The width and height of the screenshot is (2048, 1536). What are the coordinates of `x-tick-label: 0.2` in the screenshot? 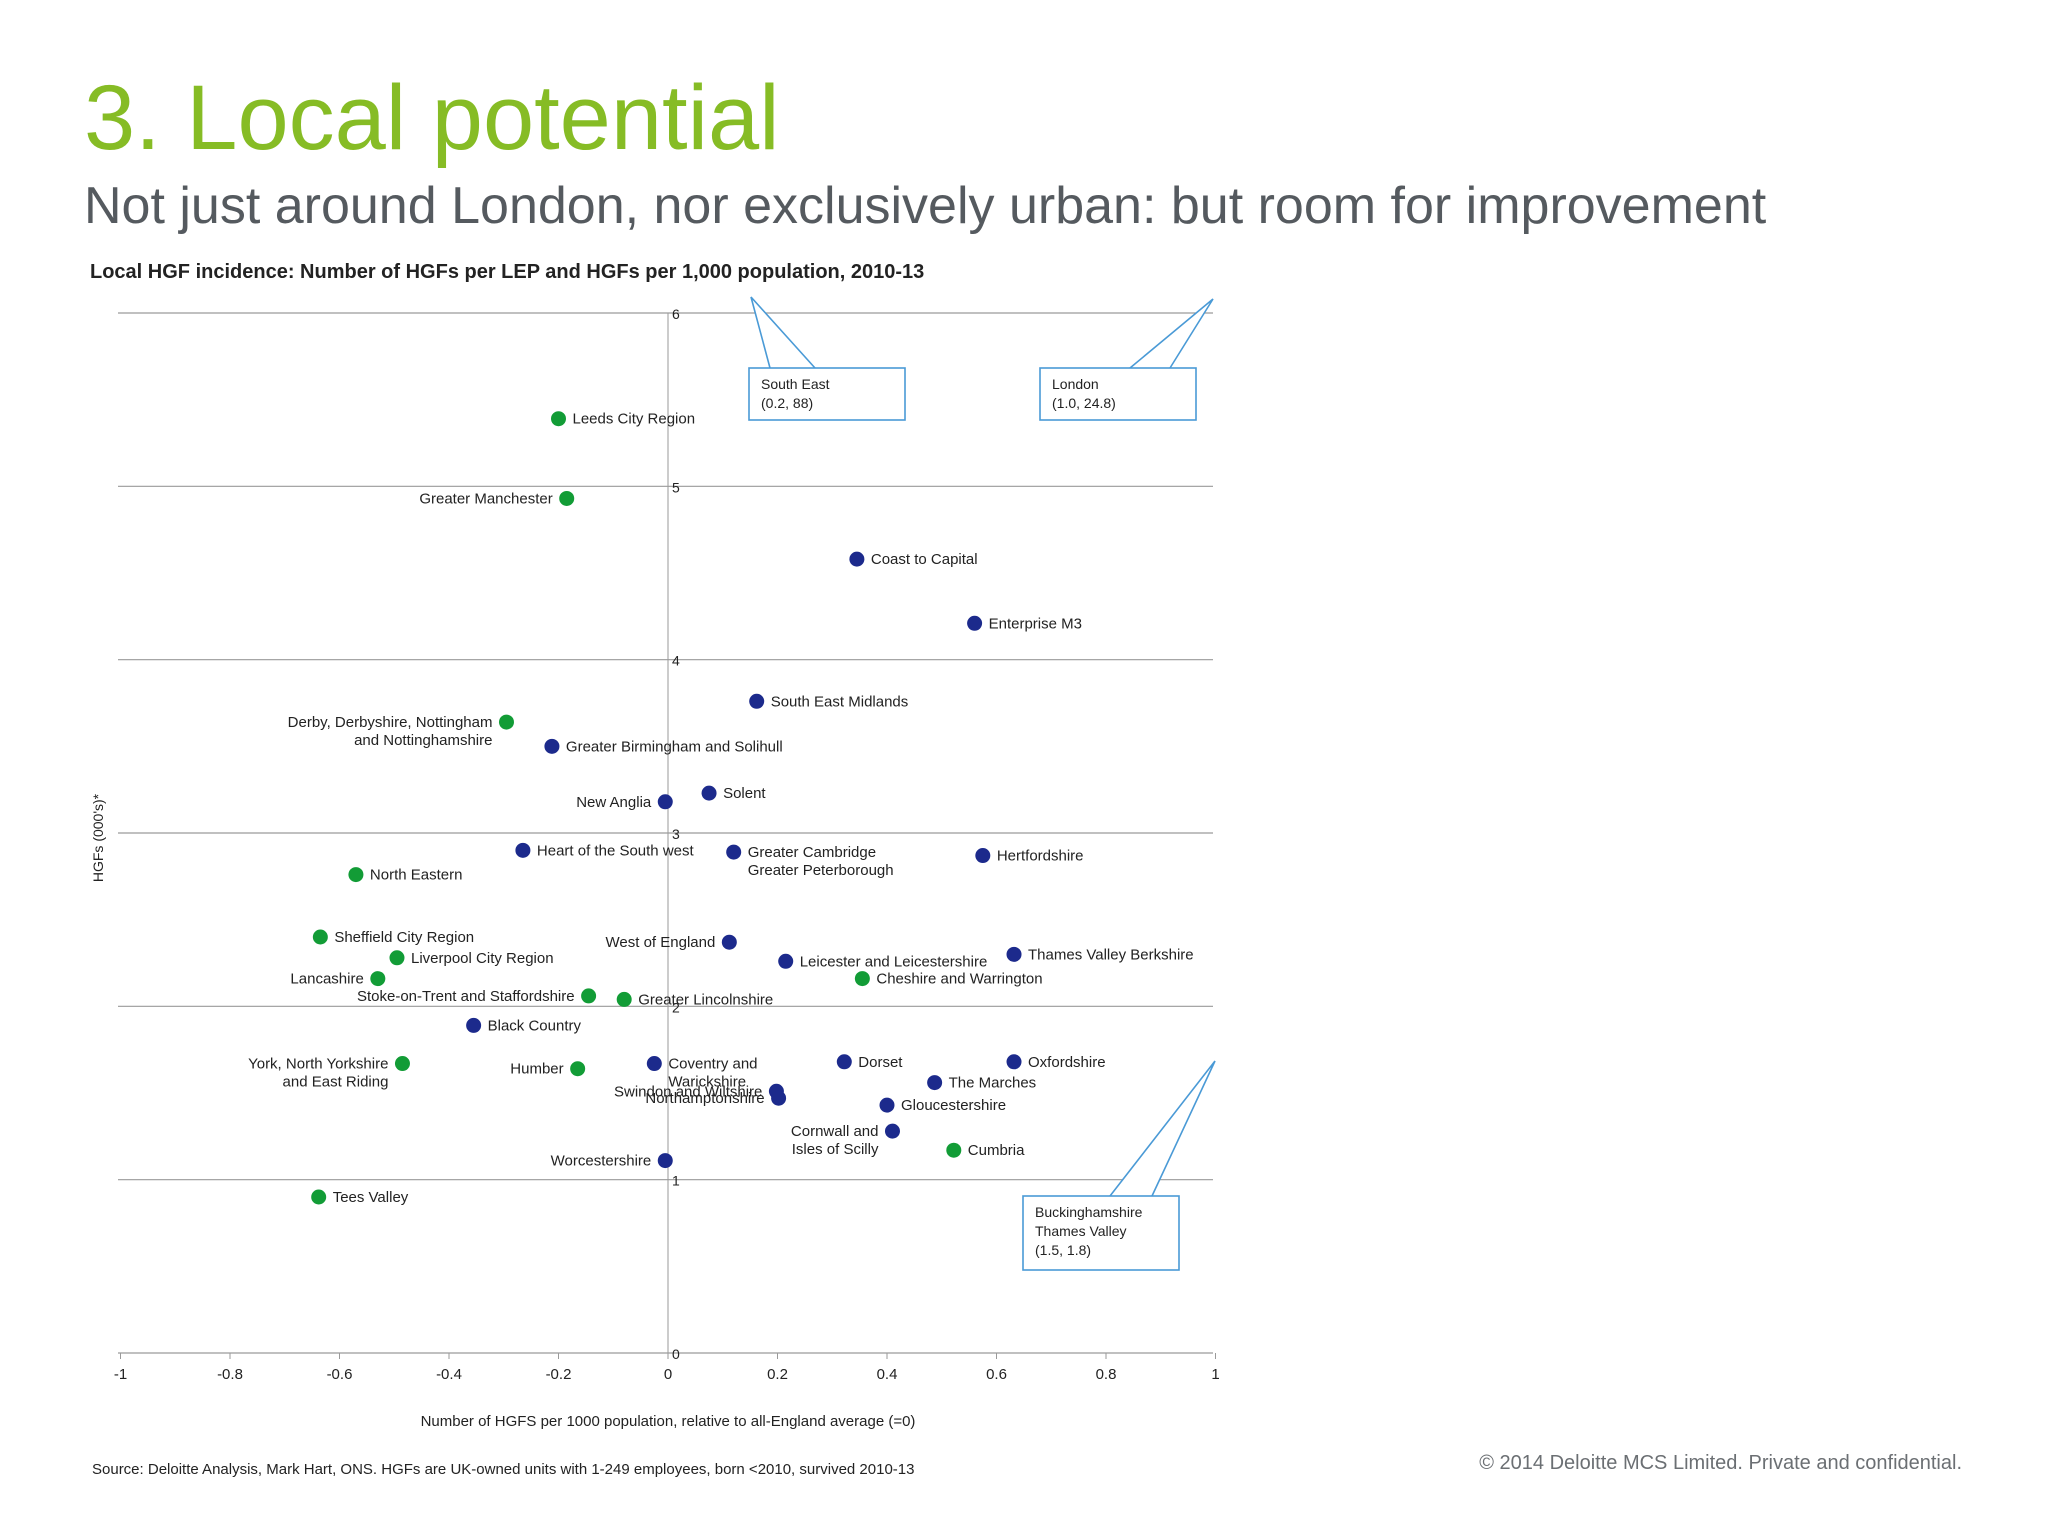 It's located at (777, 1374).